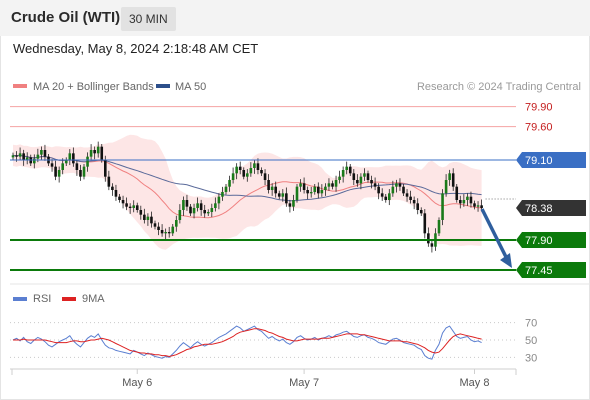 The height and width of the screenshot is (400, 590). Describe the element at coordinates (42, 299) in the screenshot. I see `rsi-legend-label: RSI` at that location.